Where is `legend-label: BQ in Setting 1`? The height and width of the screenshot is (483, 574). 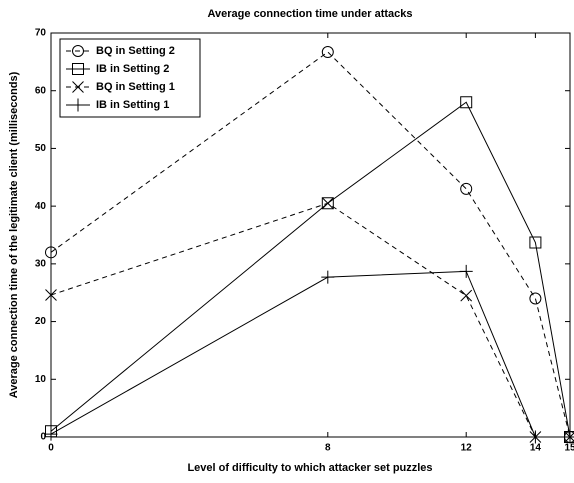 legend-label: BQ in Setting 1 is located at coordinates (135, 87).